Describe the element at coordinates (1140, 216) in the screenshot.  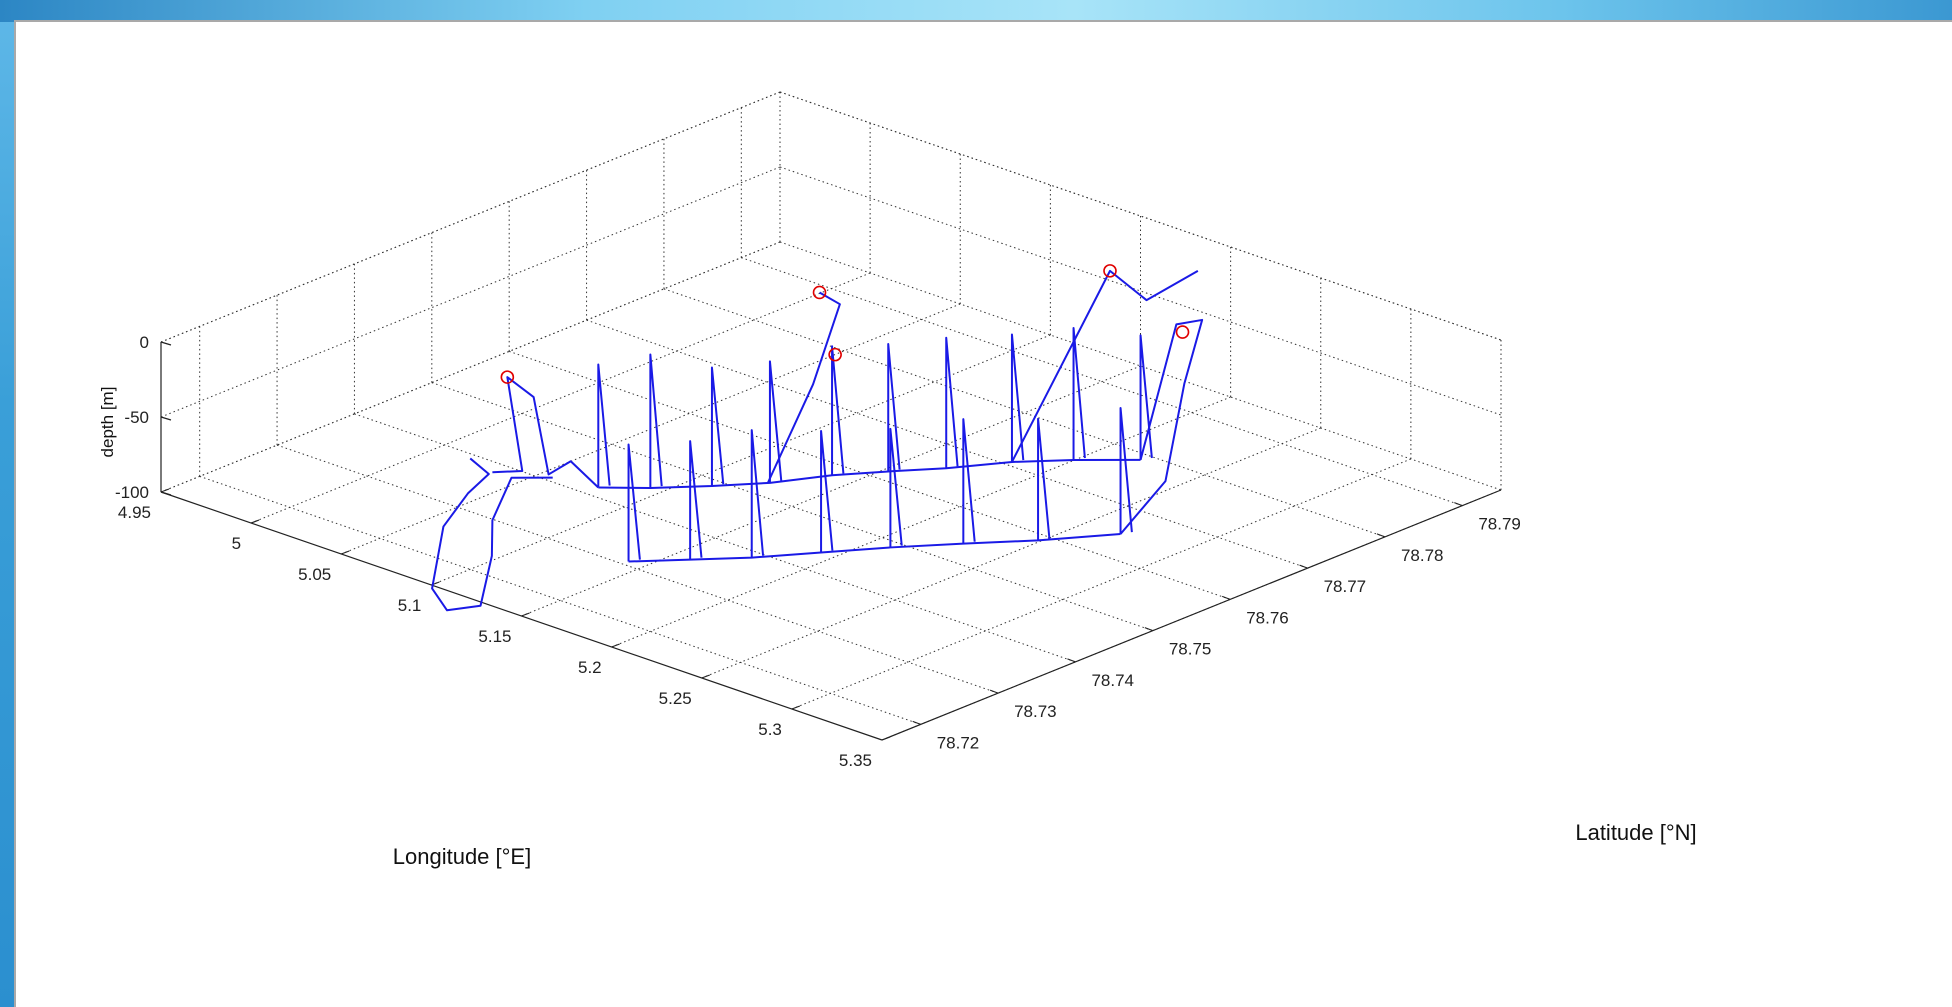
I see `grid-edge-top-back` at that location.